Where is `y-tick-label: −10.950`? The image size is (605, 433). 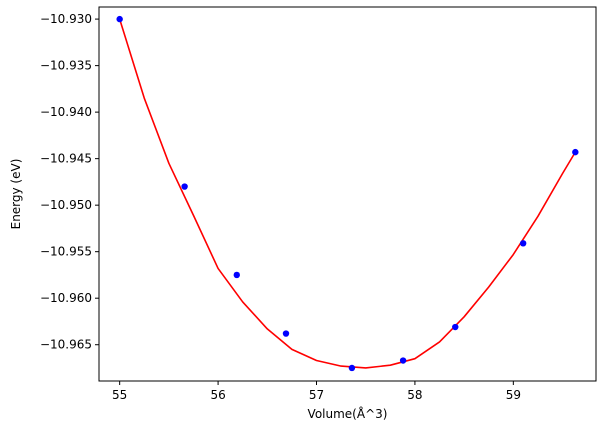
y-tick-label: −10.950 is located at coordinates (66, 205).